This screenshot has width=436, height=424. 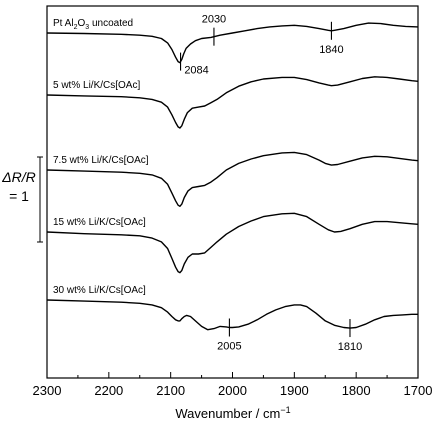 I want to click on scale-bar-top-label: ΔR/R, so click(x=18, y=177).